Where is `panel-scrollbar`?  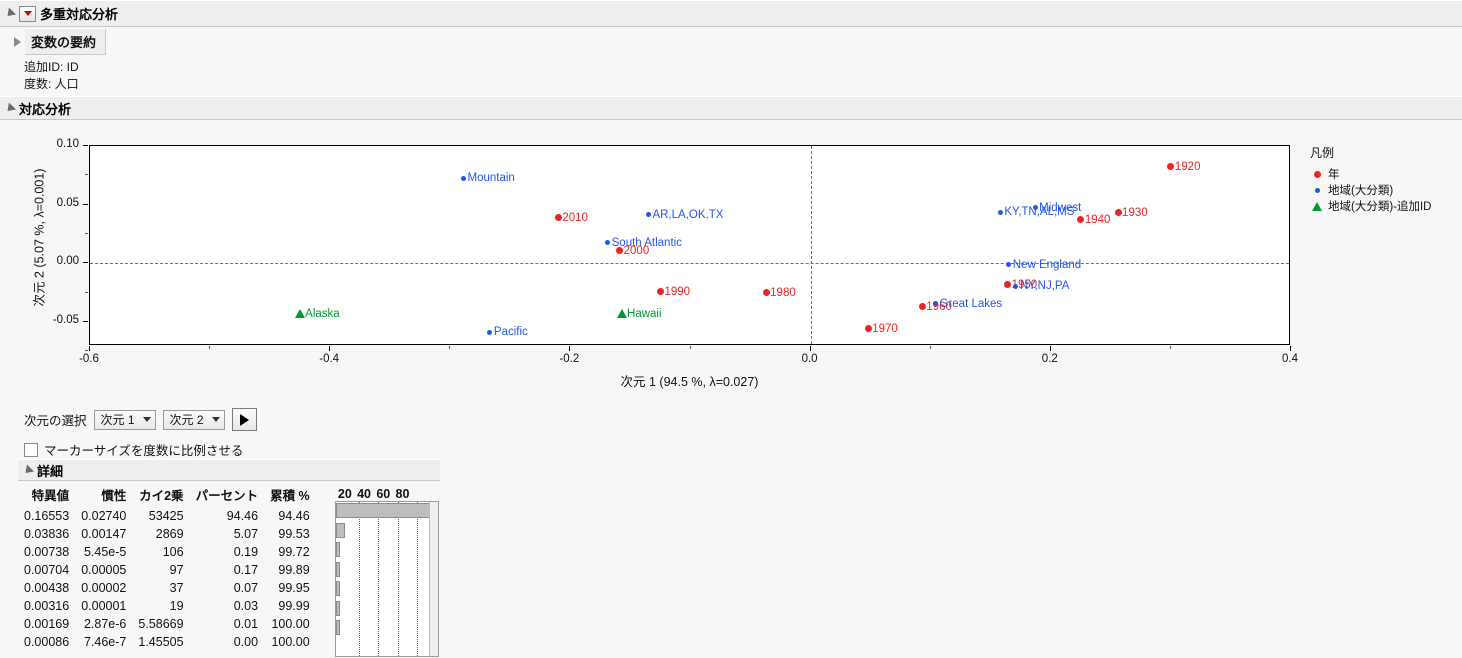
panel-scrollbar is located at coordinates (433, 579).